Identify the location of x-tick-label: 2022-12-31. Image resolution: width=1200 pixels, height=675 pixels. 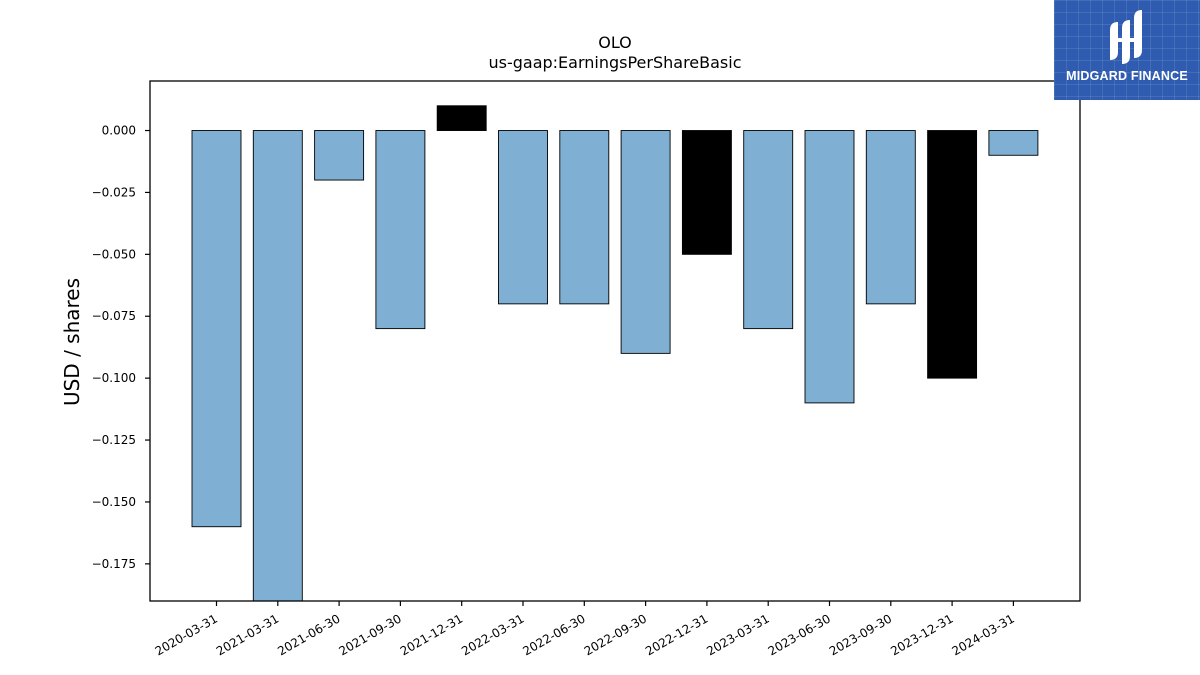
(676, 634).